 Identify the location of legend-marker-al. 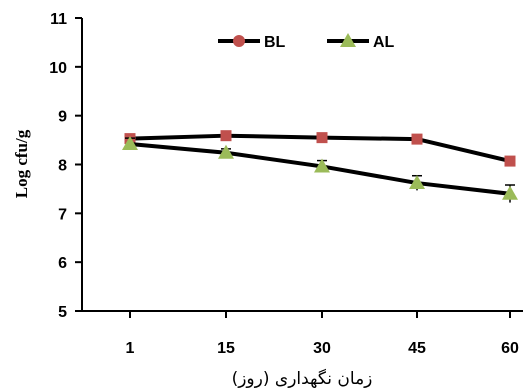
(348, 40).